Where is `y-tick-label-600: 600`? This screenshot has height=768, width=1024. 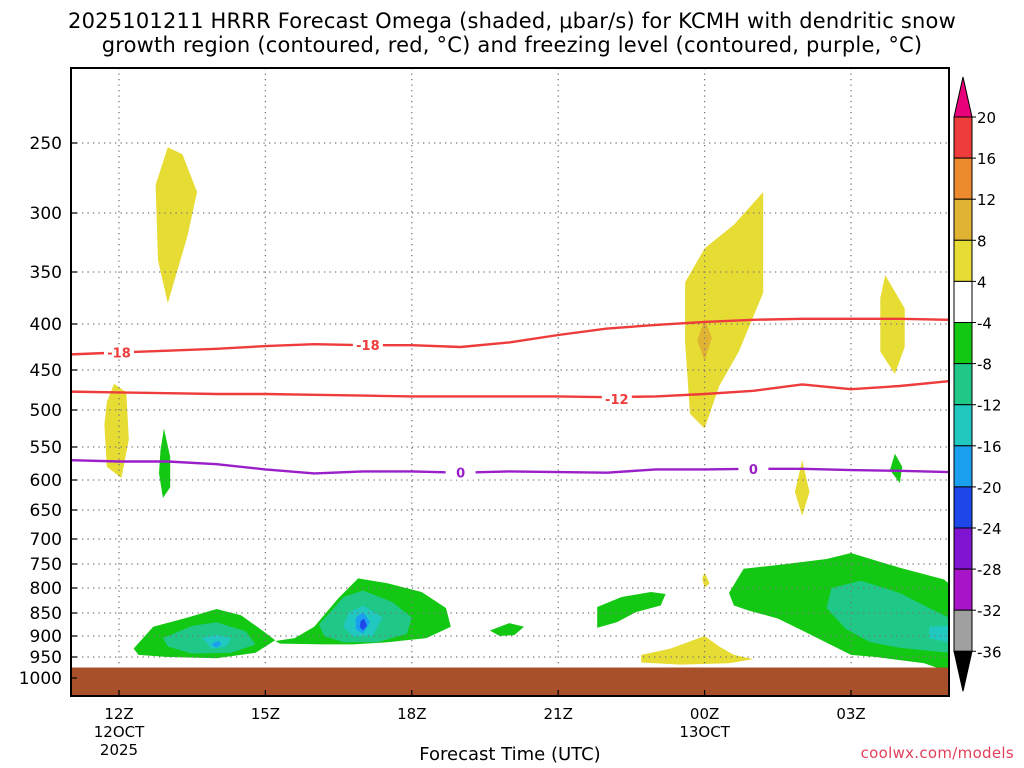
y-tick-label-600: 600 is located at coordinates (46, 481).